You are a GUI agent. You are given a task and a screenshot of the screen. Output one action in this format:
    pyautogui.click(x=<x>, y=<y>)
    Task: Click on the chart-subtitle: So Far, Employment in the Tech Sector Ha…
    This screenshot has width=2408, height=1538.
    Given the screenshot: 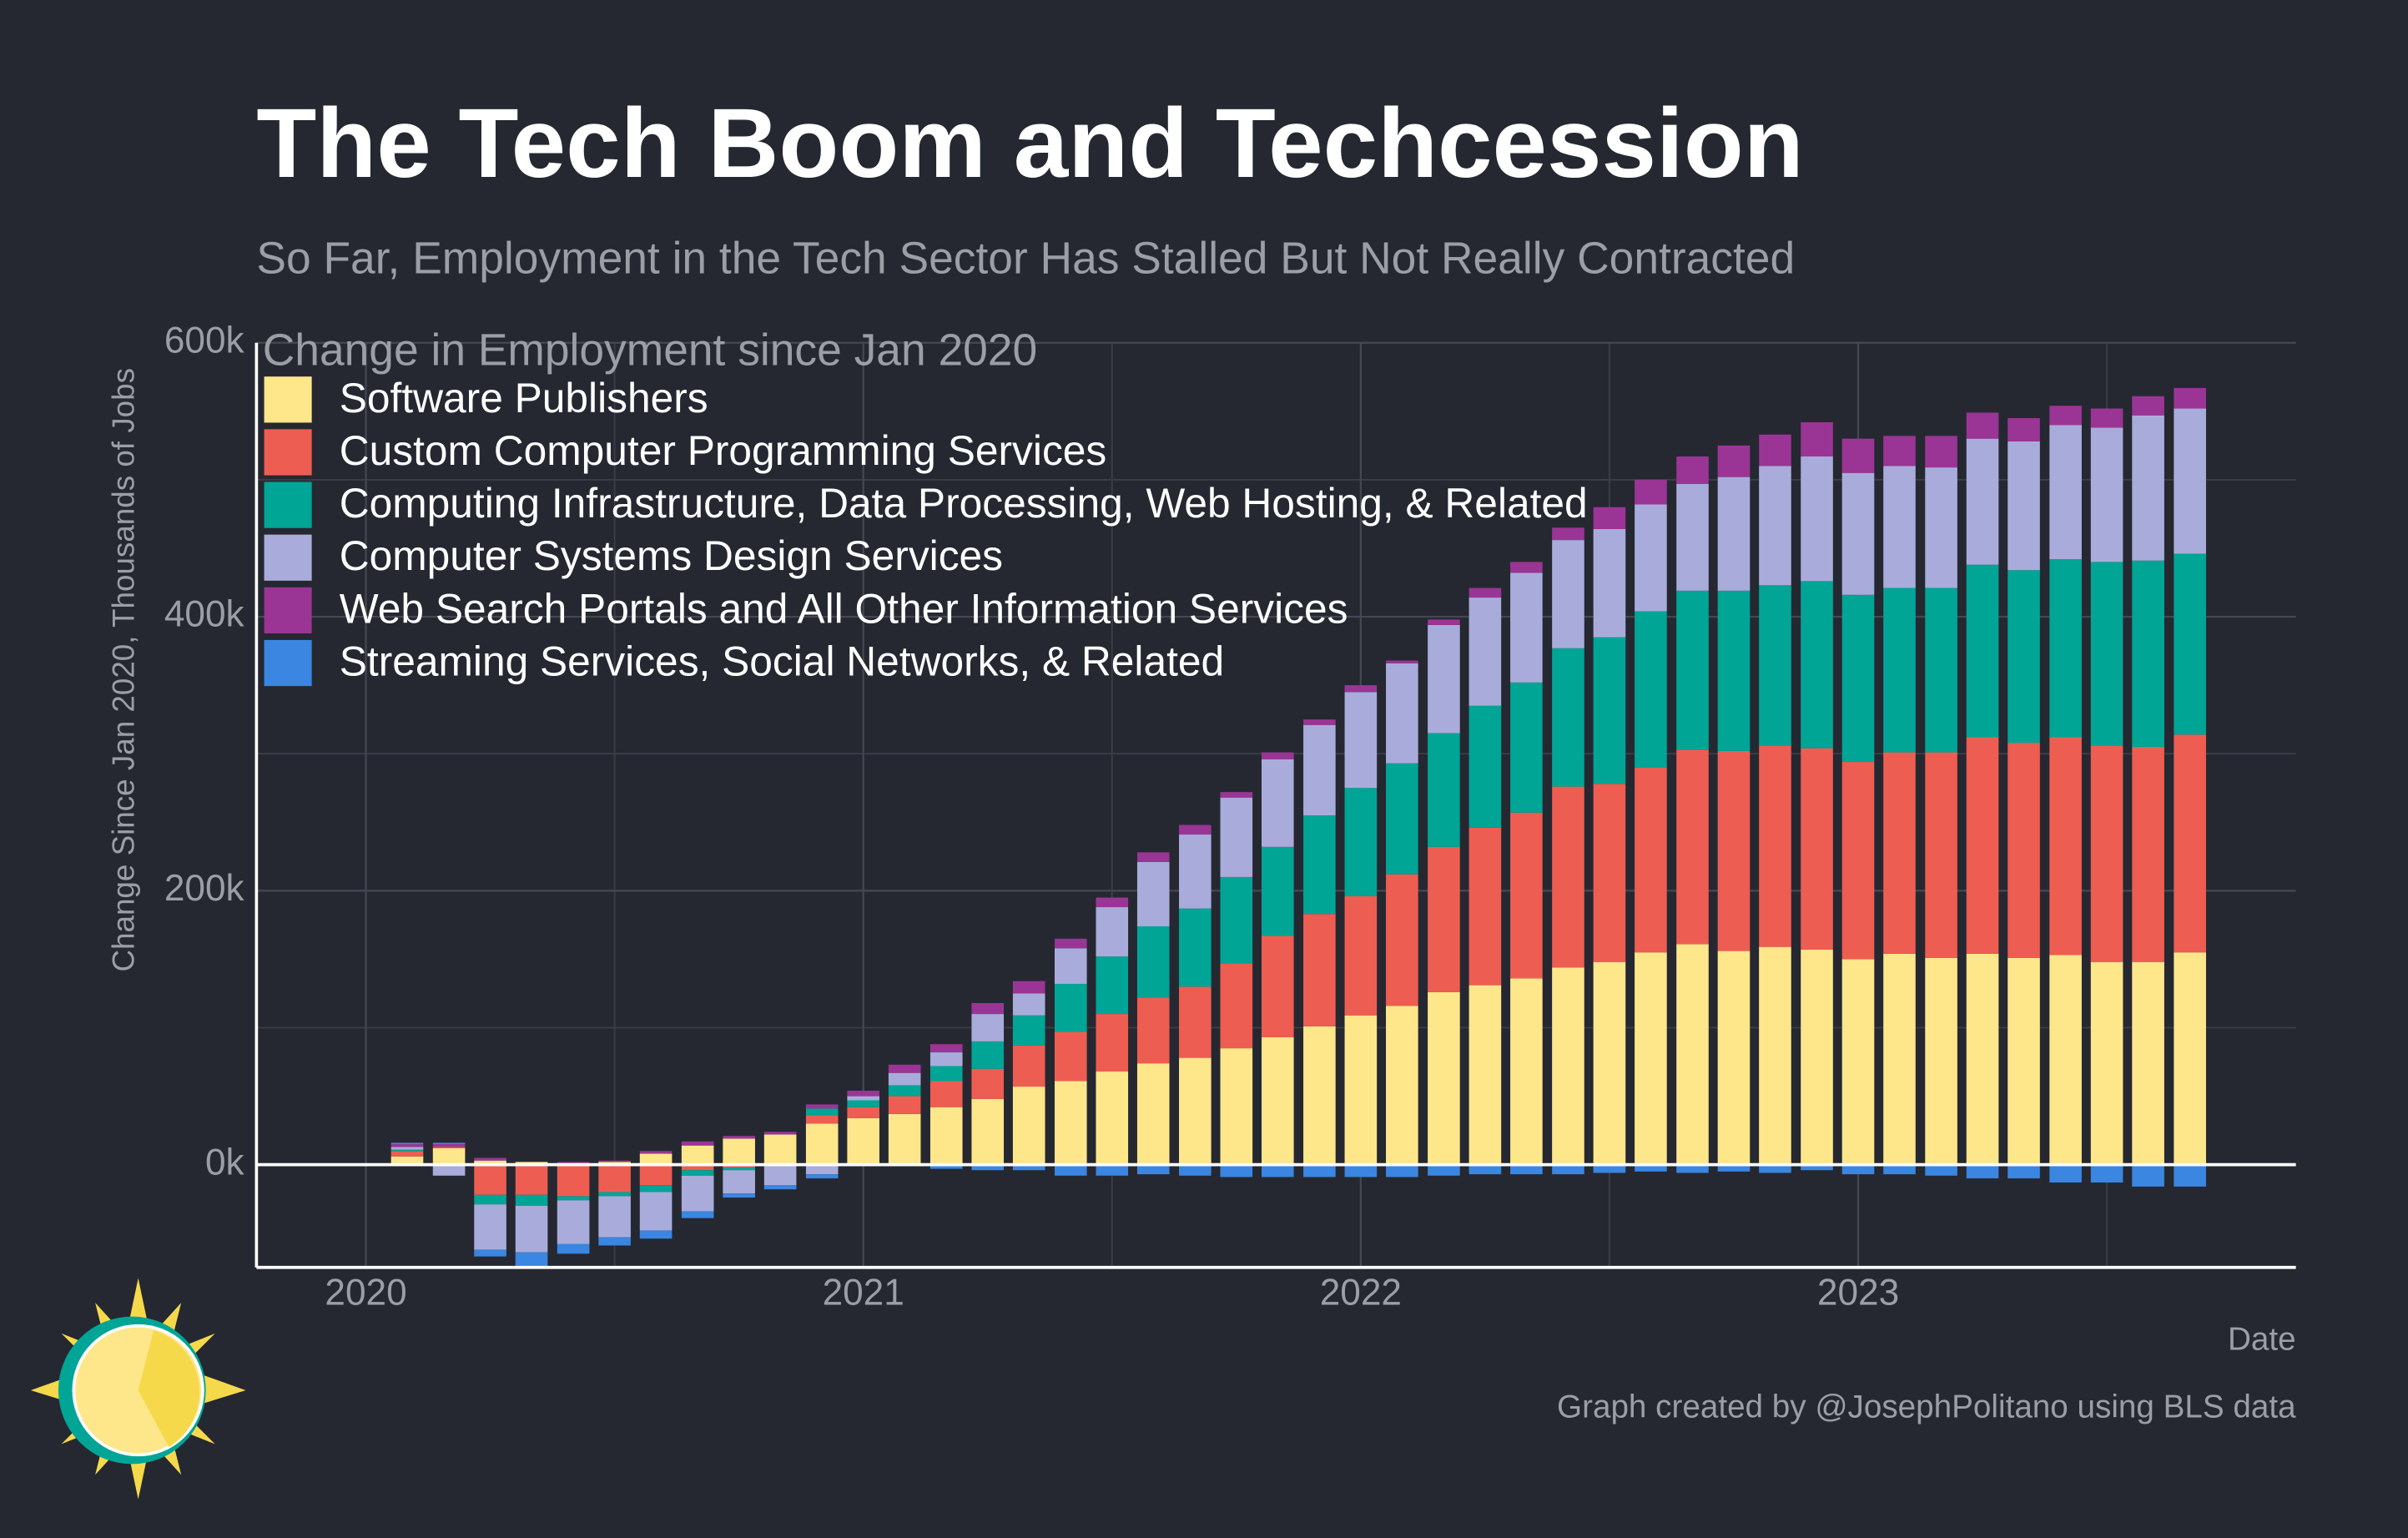 What is the action you would take?
    pyautogui.click(x=1025, y=258)
    